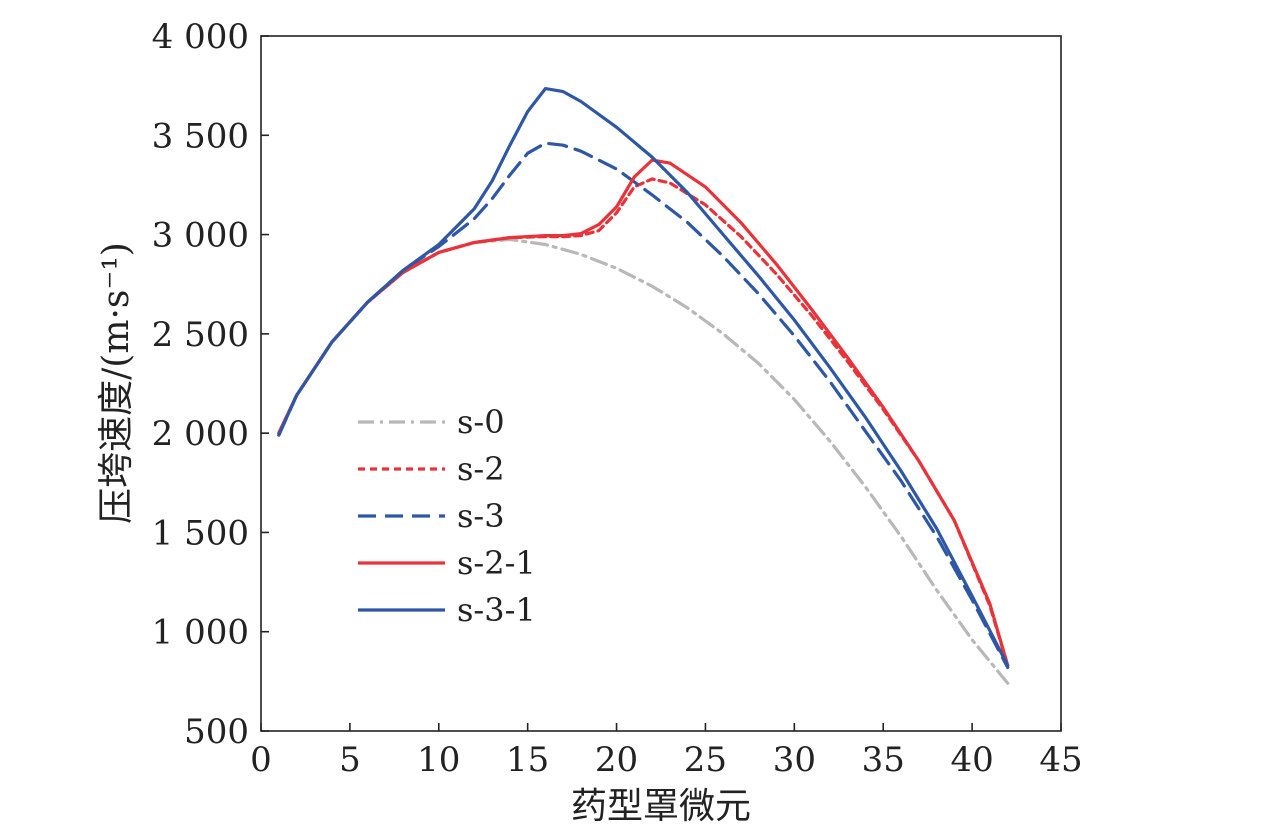 The height and width of the screenshot is (833, 1276). I want to click on x-tick-label: 20, so click(616, 760).